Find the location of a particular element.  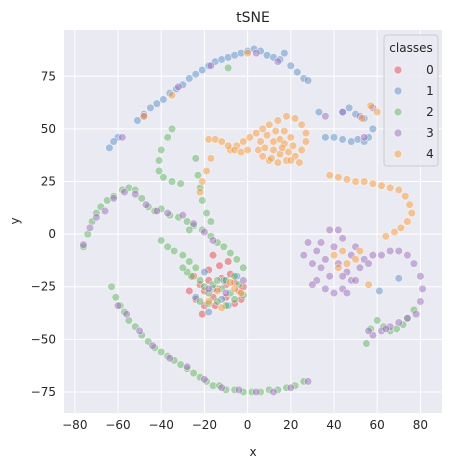

y-tick-label: 50 is located at coordinates (48, 129).